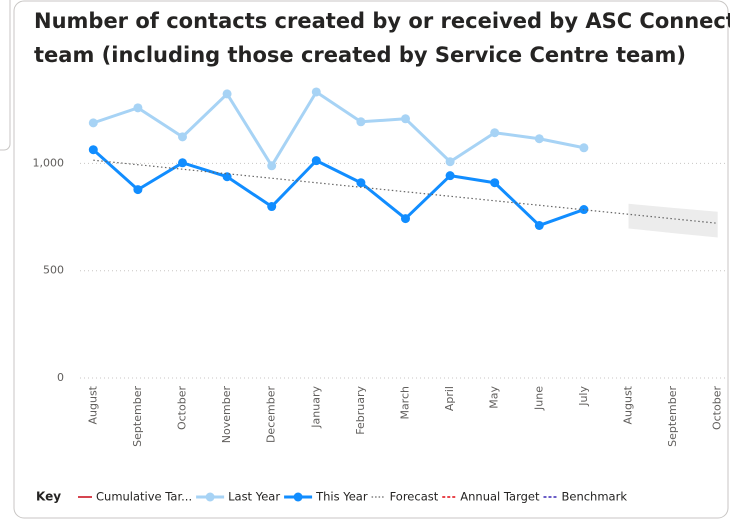 This screenshot has height=520, width=730. Describe the element at coordinates (48, 497) in the screenshot. I see `legend-title: Key` at that location.